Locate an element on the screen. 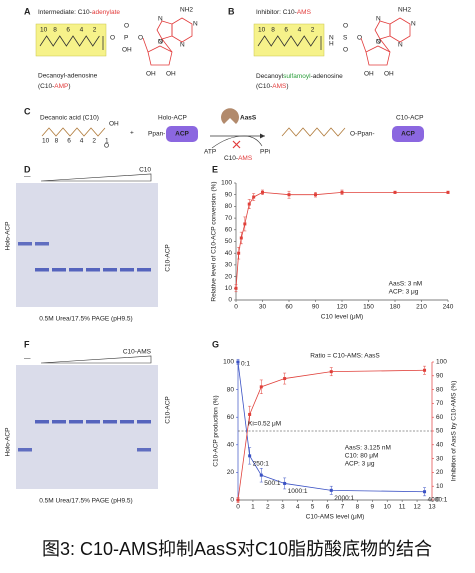  ppan: Ppan- is located at coordinates (156, 134).